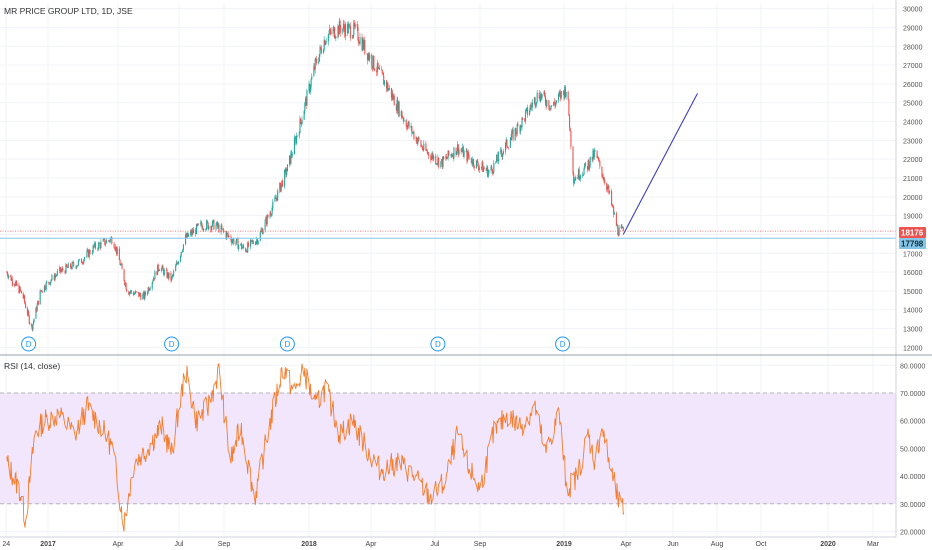  Describe the element at coordinates (48, 544) in the screenshot. I see `time-axis-label: 2017` at that location.